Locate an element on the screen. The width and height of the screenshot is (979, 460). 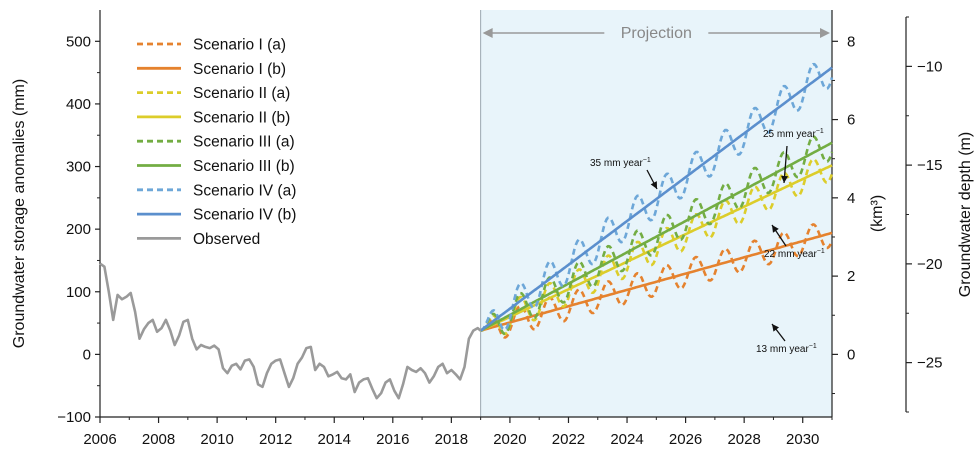
legend-item-label: Scenario IV (b) is located at coordinates (244, 215).